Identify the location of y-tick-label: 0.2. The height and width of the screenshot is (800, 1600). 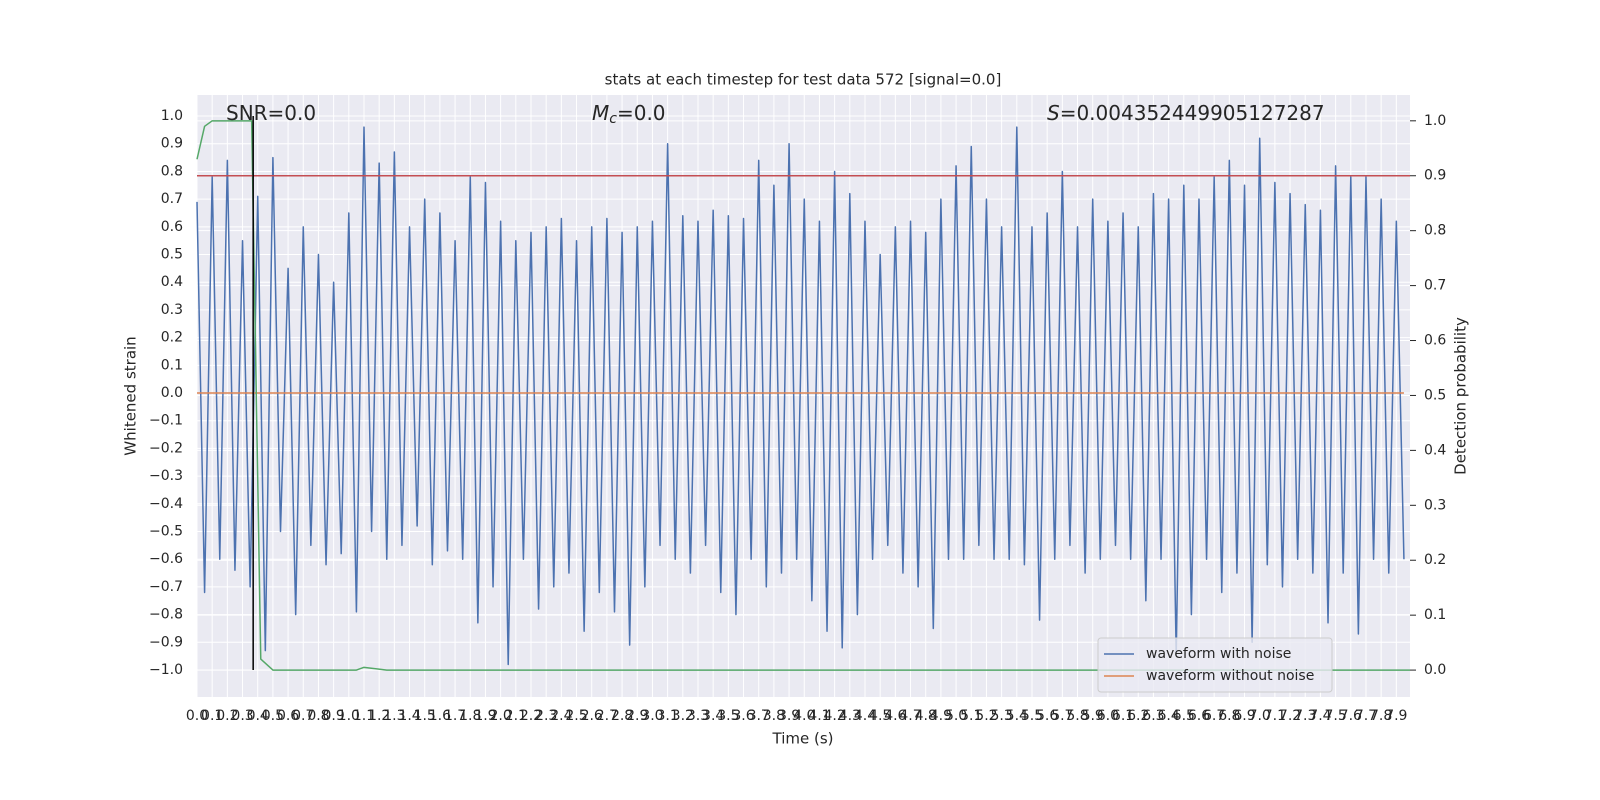
(172, 338).